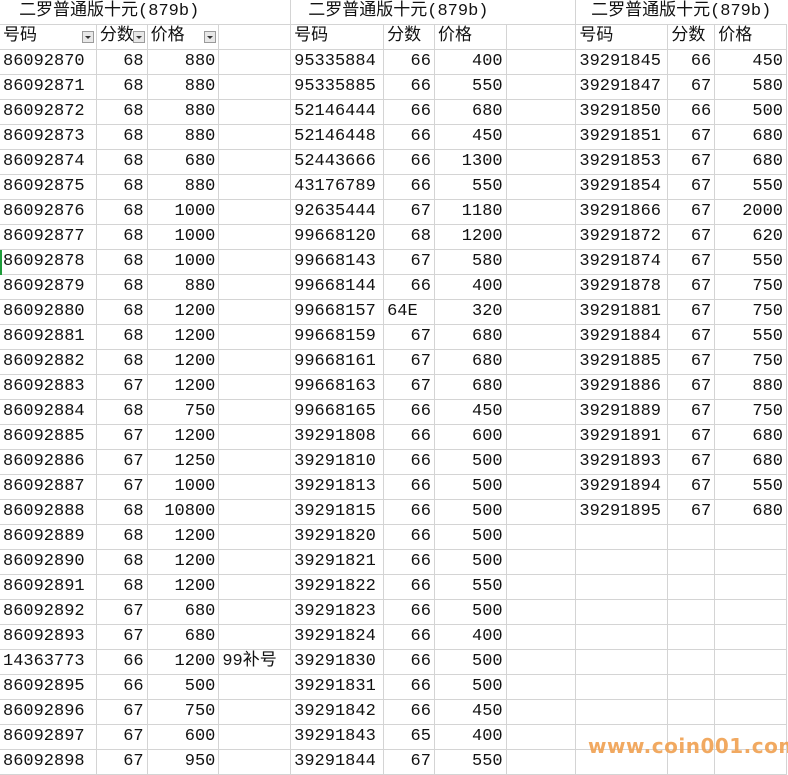 Image resolution: width=788 pixels, height=775 pixels. What do you see at coordinates (48, 487) in the screenshot?
I see `number-cell: 86092887` at bounding box center [48, 487].